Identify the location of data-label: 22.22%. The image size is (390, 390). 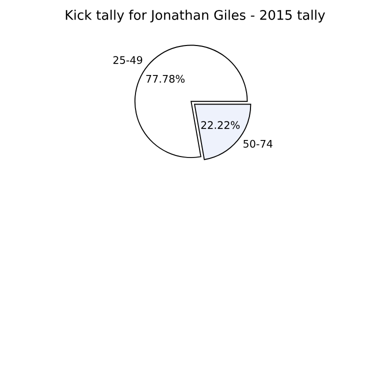
(220, 125).